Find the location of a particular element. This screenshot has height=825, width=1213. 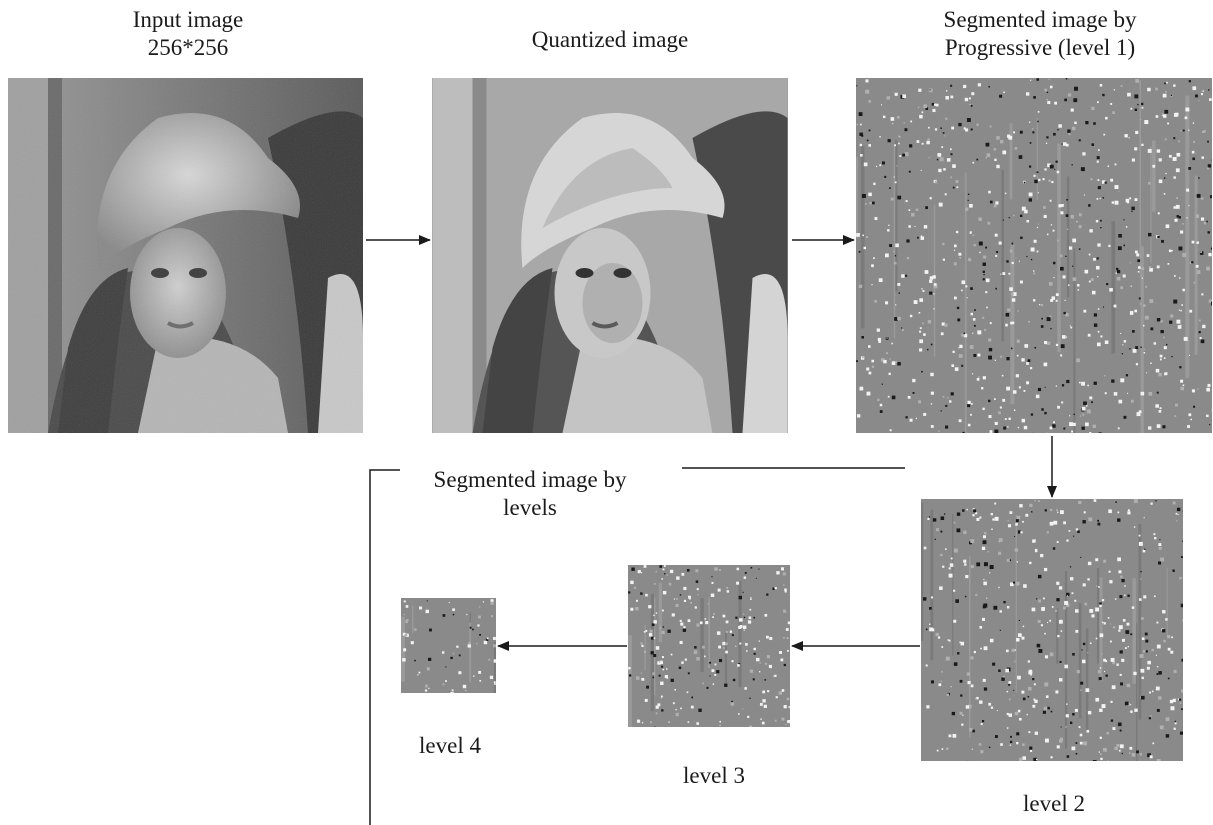

levels-group-title-line1: Segmented image by is located at coordinates (530, 479).